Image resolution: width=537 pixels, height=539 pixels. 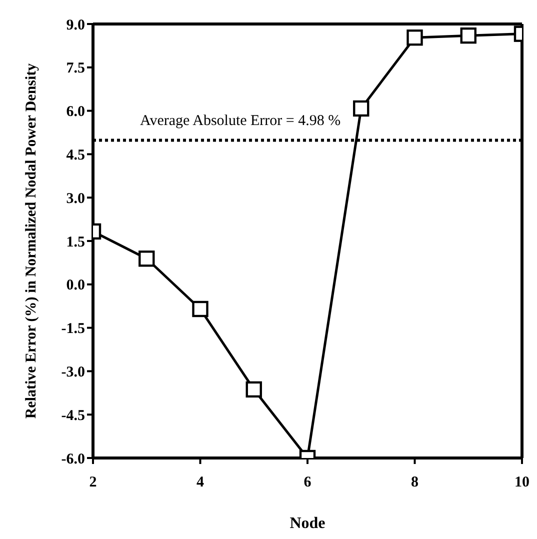 What do you see at coordinates (200, 482) in the screenshot?
I see `x-tick-label: 4` at bounding box center [200, 482].